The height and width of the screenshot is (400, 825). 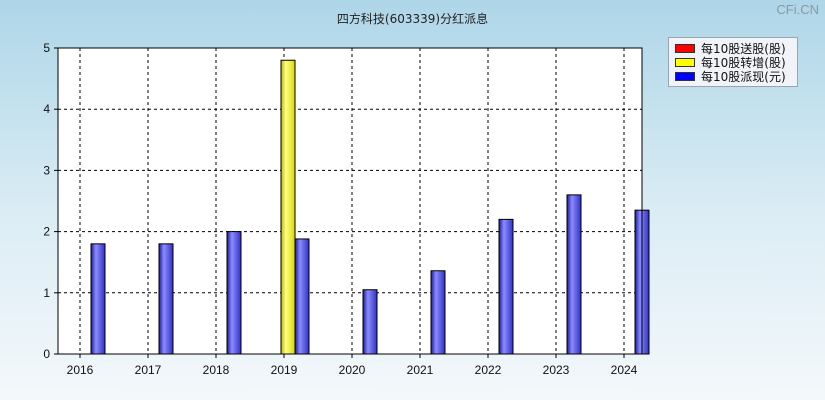 What do you see at coordinates (80, 370) in the screenshot?
I see `x-tick-label: 2016` at bounding box center [80, 370].